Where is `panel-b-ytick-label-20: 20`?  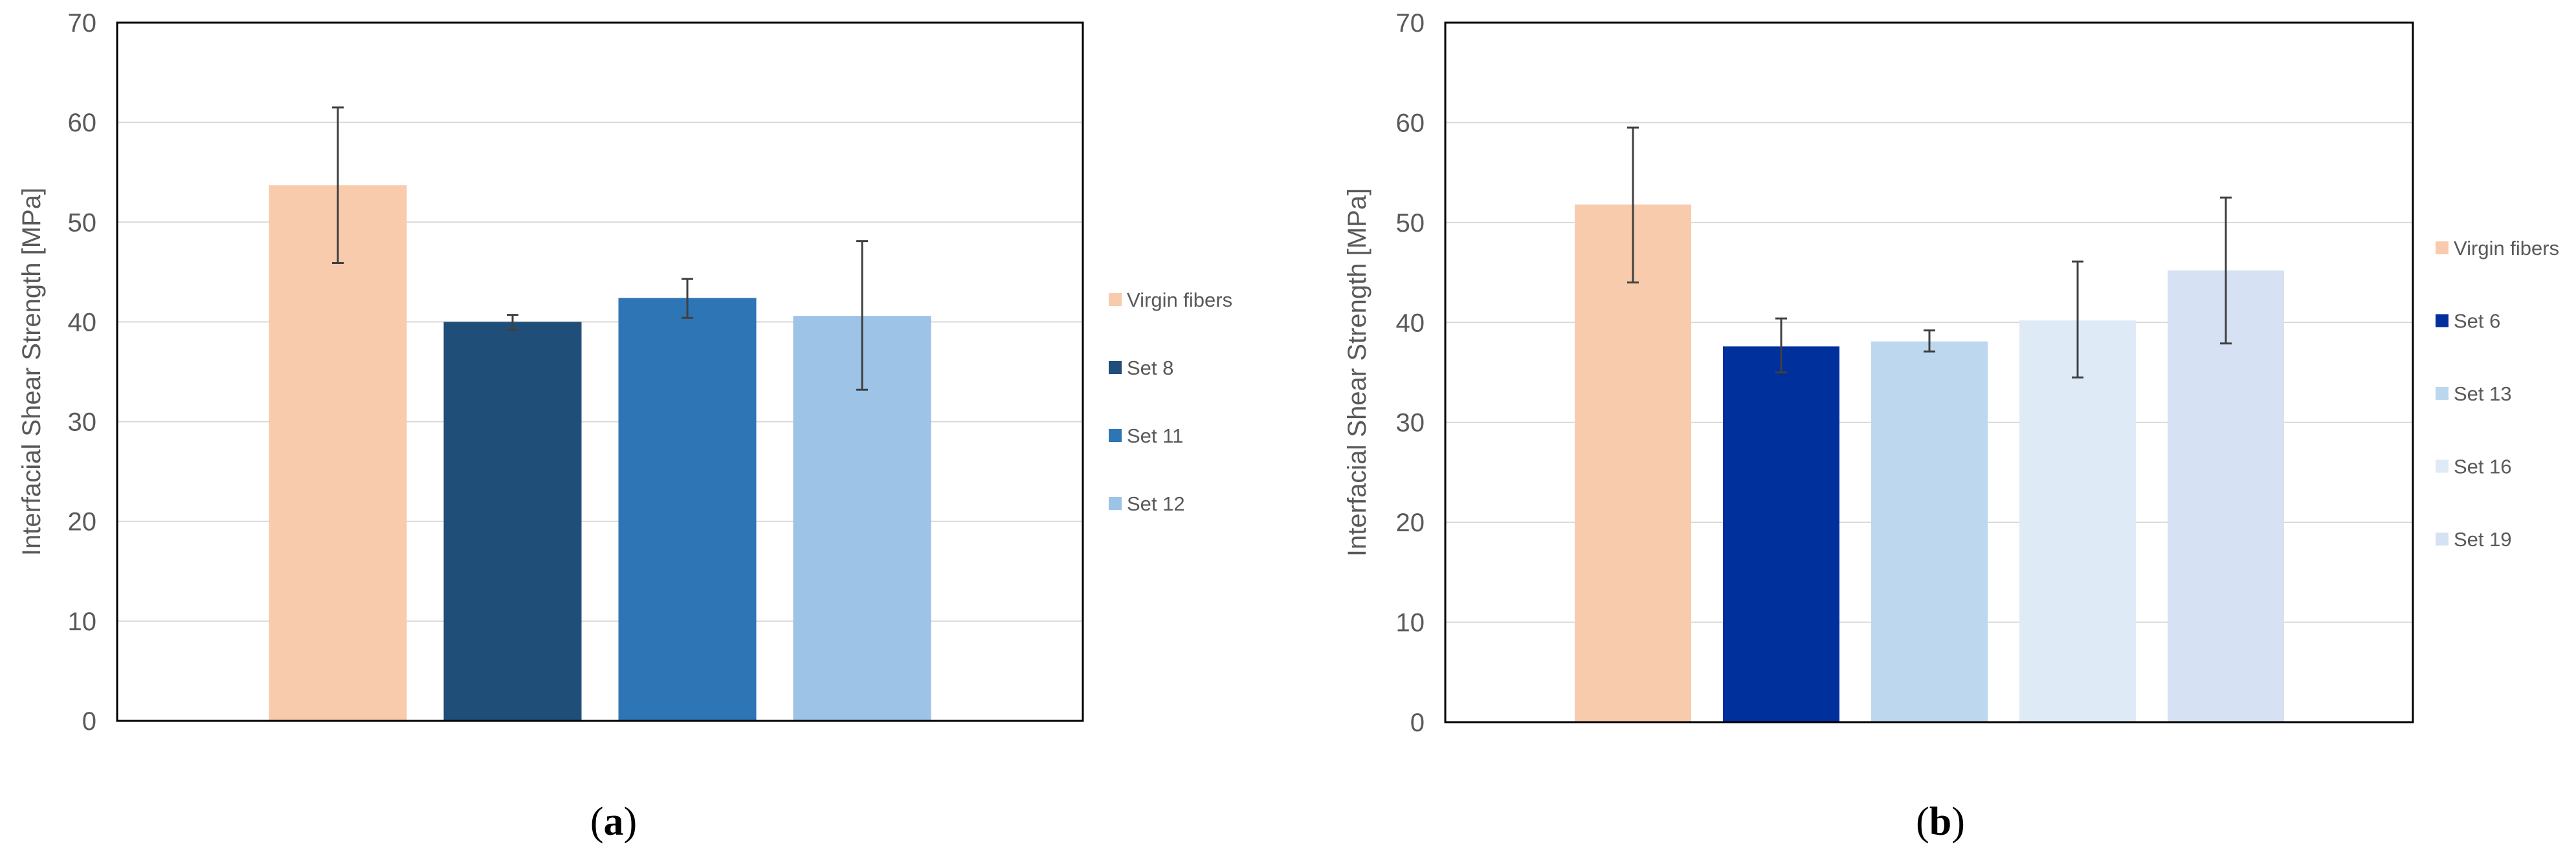
panel-b-ytick-label-20: 20 is located at coordinates (1410, 523).